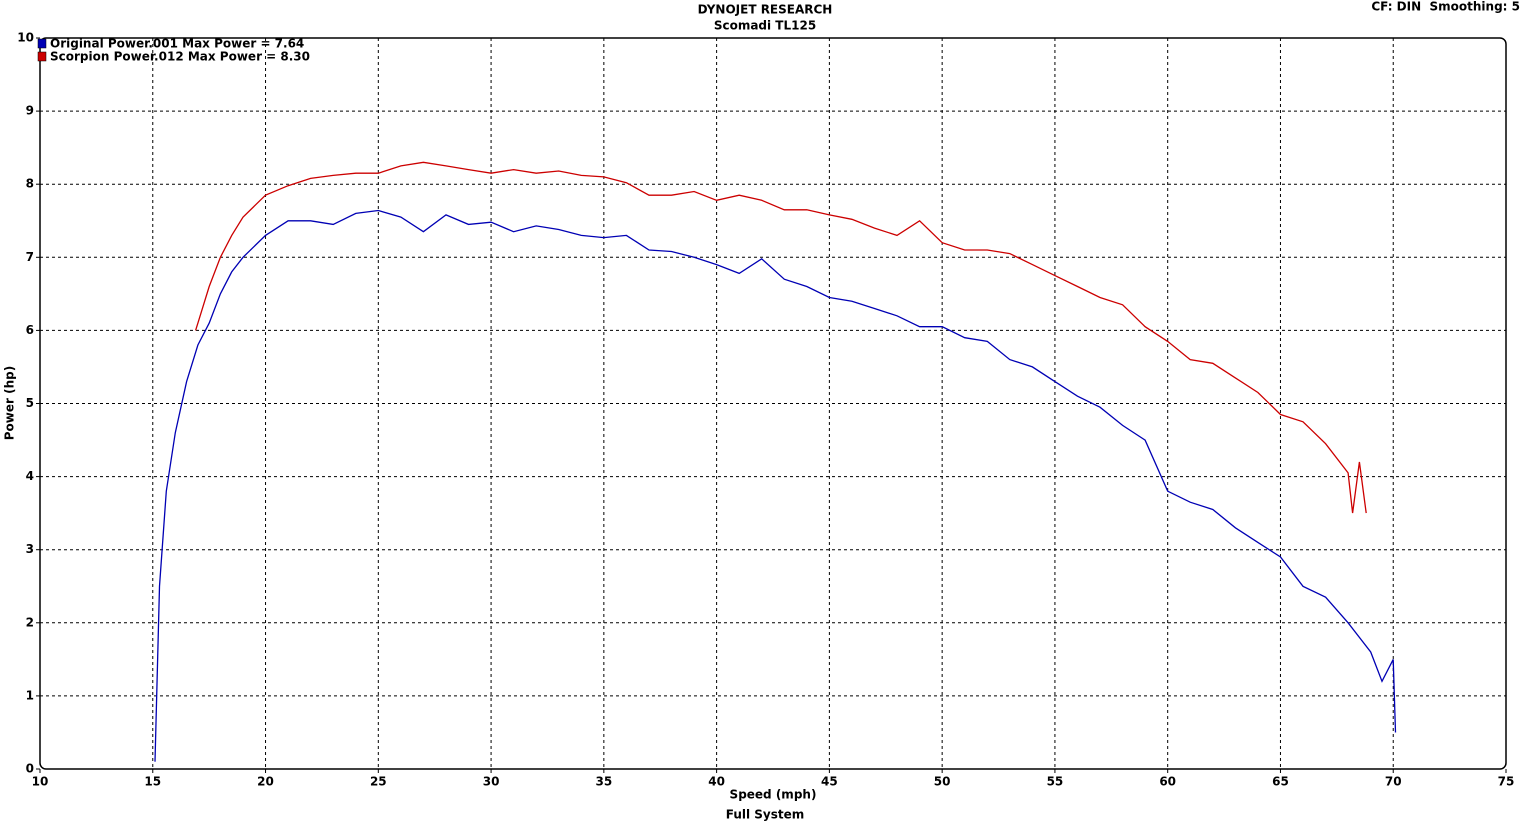 Image resolution: width=1530 pixels, height=822 pixels. What do you see at coordinates (942, 782) in the screenshot?
I see `x-tick-label: 50` at bounding box center [942, 782].